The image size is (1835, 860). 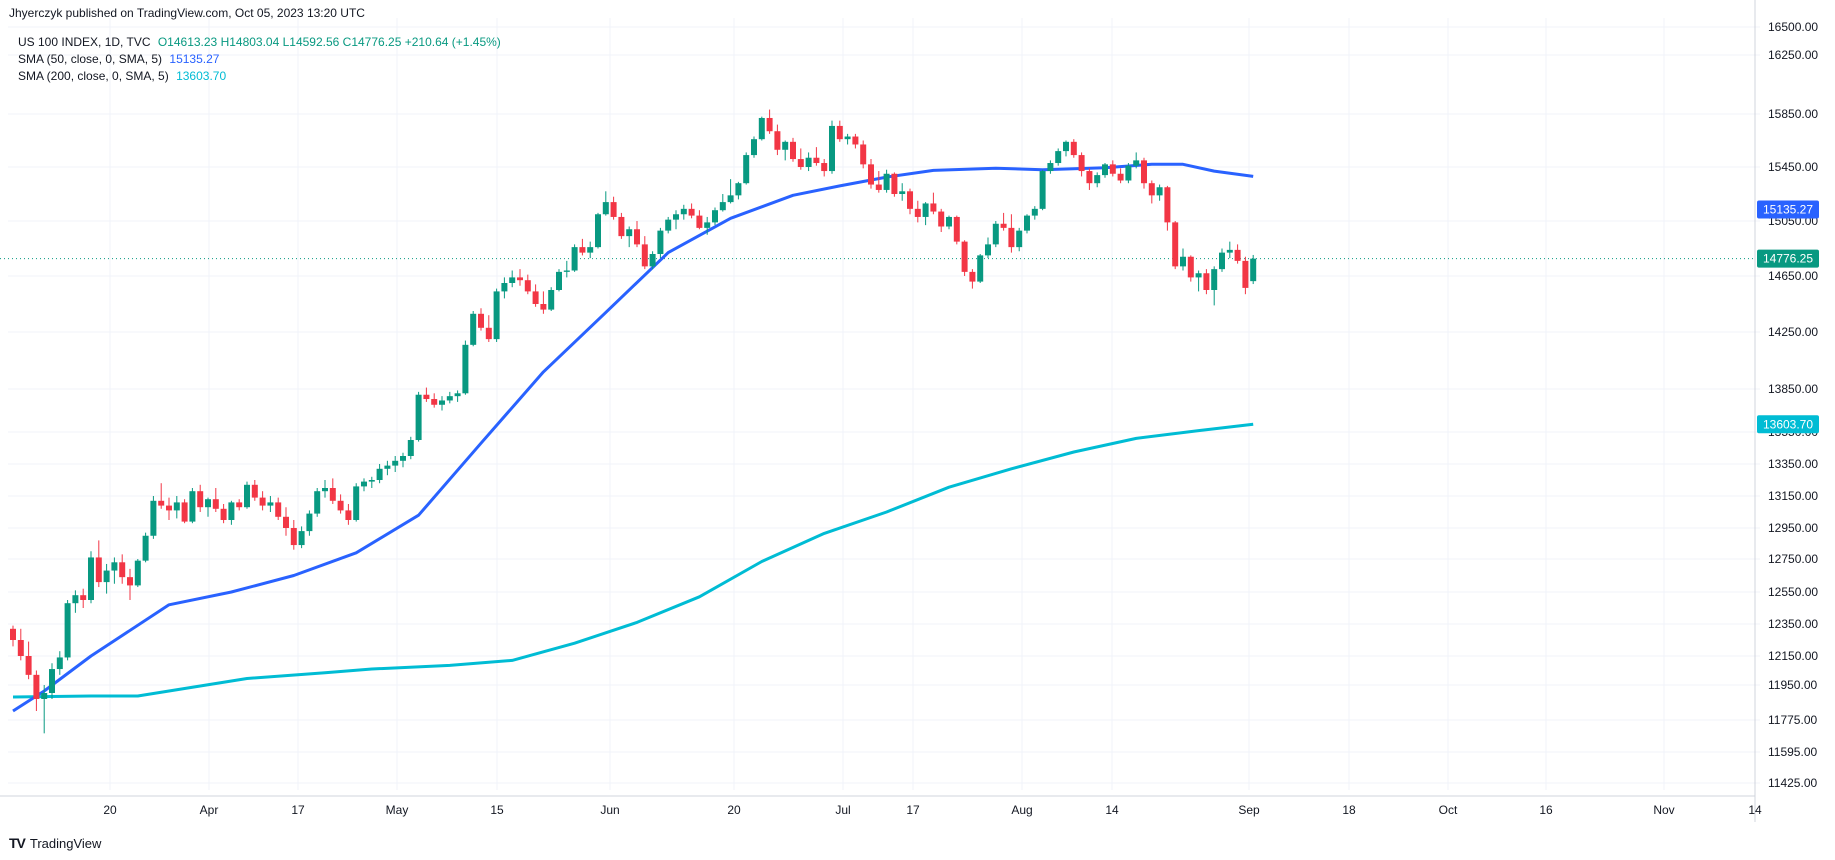 What do you see at coordinates (93, 76) in the screenshot?
I see `sma200-label: SMA (200, close, 0, SMA, 5)` at bounding box center [93, 76].